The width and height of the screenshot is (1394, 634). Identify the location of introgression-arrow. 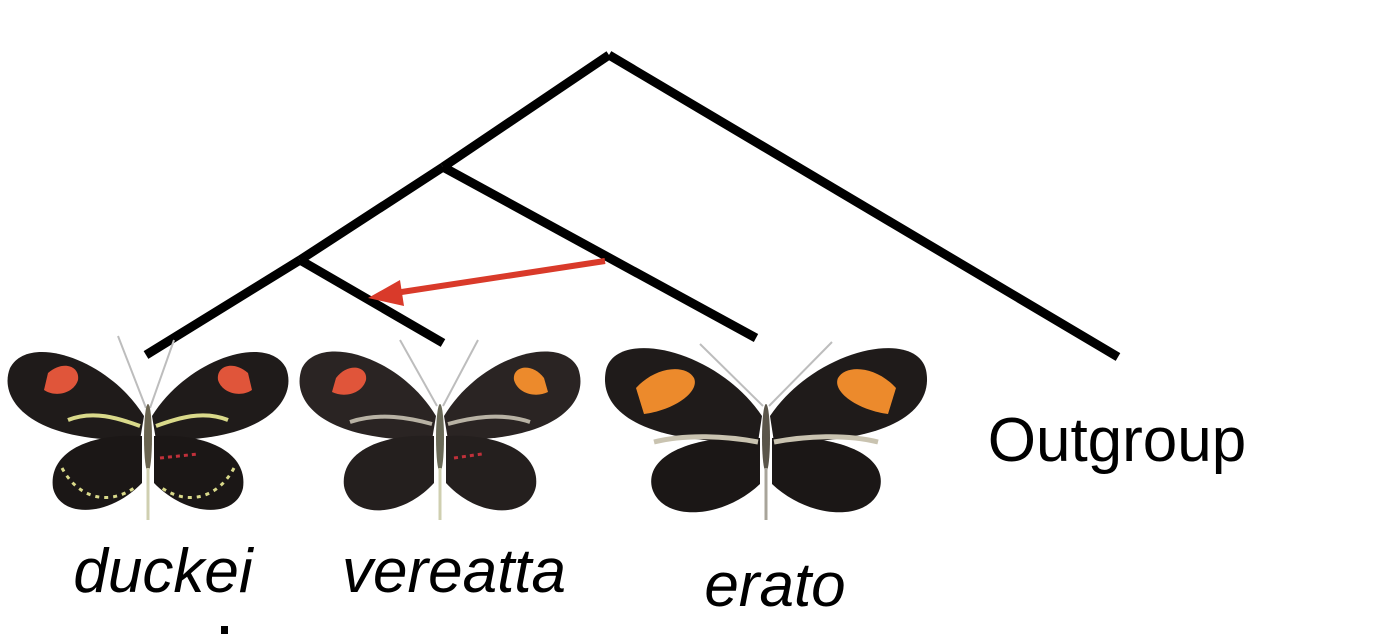
(487, 282).